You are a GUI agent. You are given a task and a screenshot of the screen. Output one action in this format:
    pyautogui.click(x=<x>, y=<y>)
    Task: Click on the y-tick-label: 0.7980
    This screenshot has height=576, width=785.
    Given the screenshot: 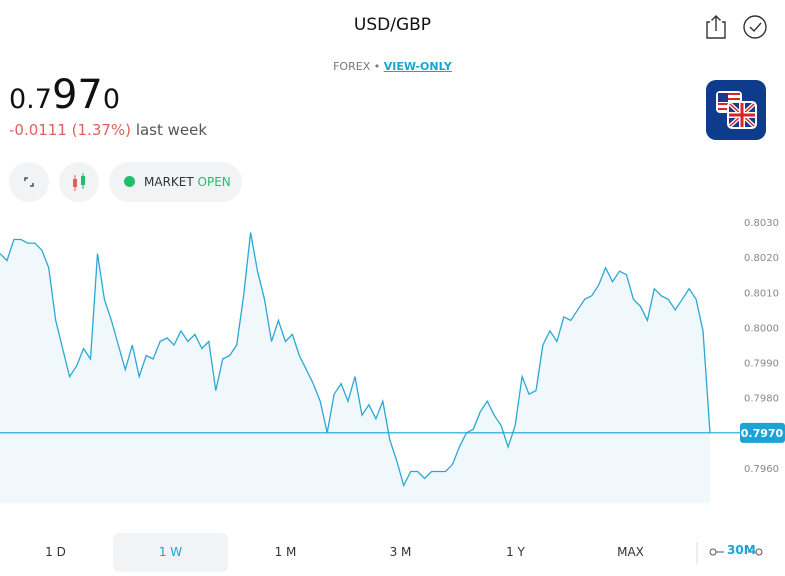 What is the action you would take?
    pyautogui.click(x=761, y=399)
    